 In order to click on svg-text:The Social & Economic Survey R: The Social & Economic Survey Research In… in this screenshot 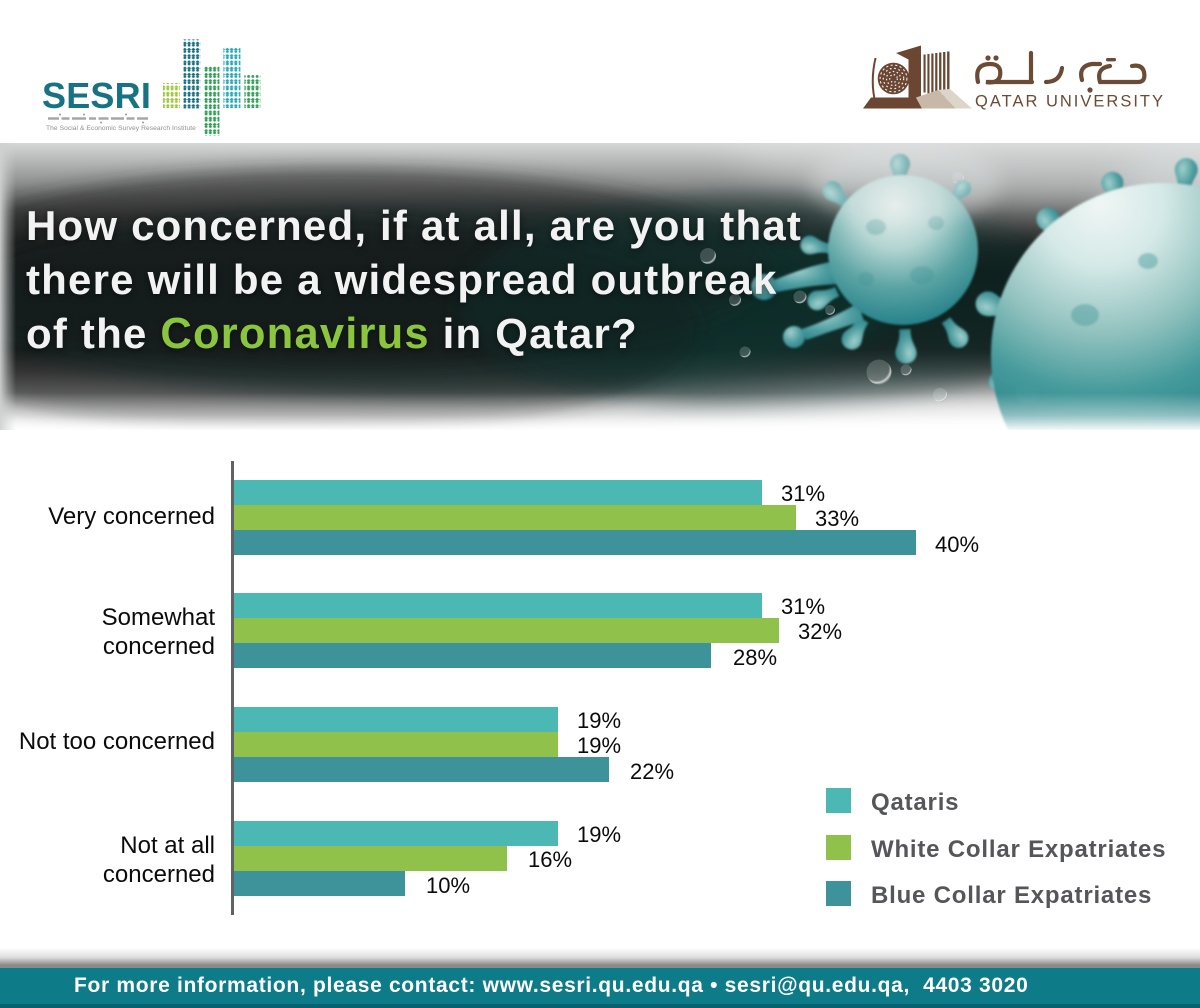, I will do `click(121, 128)`.